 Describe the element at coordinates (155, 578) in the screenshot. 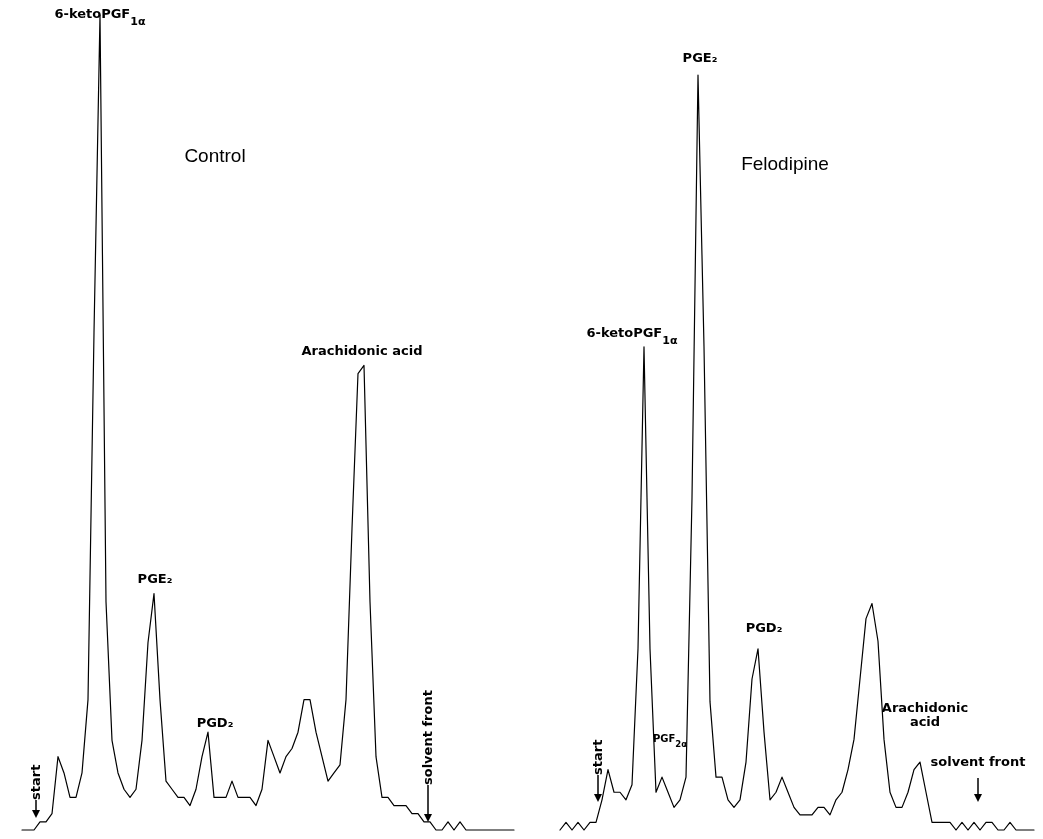

I see `annotation: PGE₂` at that location.